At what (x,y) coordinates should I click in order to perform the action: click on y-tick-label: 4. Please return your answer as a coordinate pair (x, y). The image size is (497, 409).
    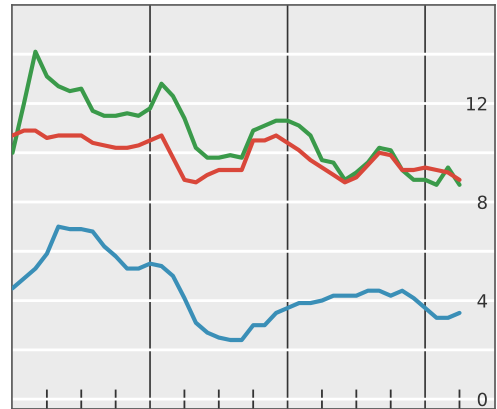
    Looking at the image, I should click on (482, 301).